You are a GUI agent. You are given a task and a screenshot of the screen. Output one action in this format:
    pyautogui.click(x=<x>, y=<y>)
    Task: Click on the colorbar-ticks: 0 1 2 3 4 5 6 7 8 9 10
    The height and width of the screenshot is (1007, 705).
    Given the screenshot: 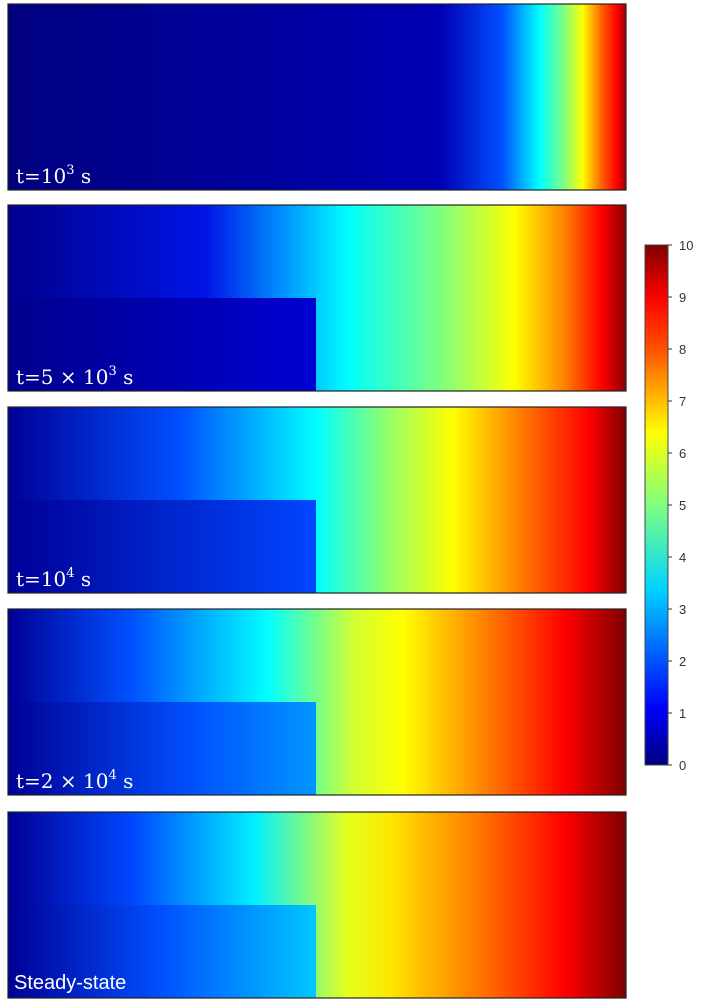 What is the action you would take?
    pyautogui.click(x=680, y=505)
    